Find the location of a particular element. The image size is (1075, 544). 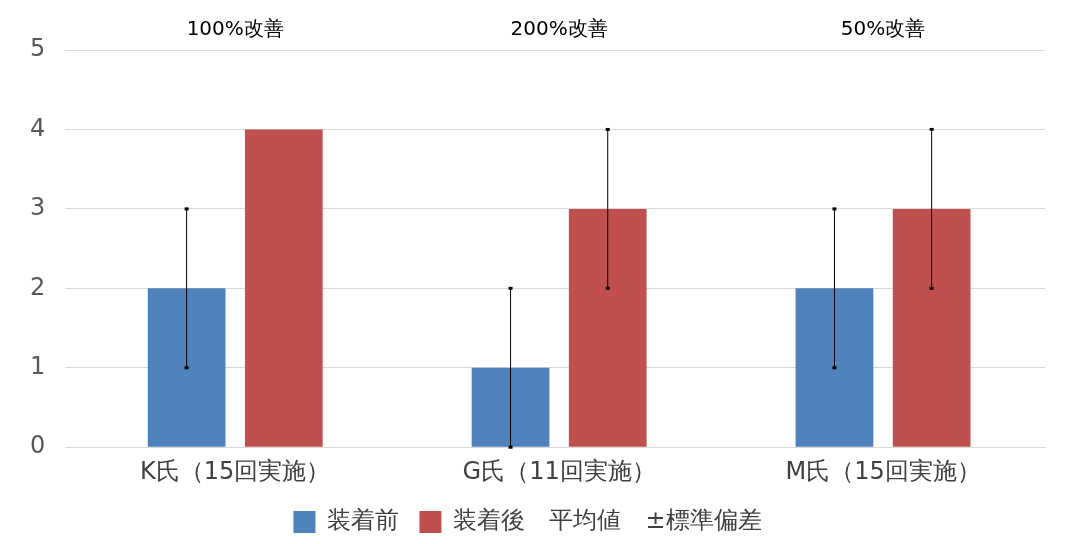

y-tick-label: 5 is located at coordinates (37, 48).